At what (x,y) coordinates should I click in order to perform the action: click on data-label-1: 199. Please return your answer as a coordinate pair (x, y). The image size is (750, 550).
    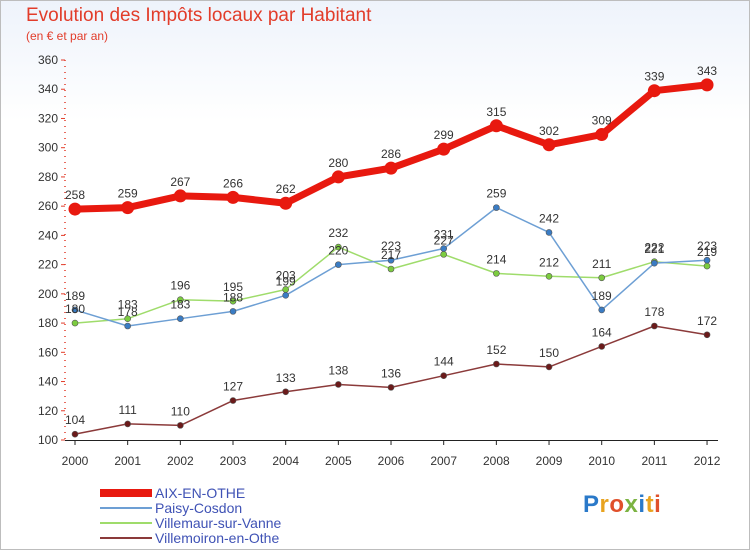
    Looking at the image, I should click on (286, 281).